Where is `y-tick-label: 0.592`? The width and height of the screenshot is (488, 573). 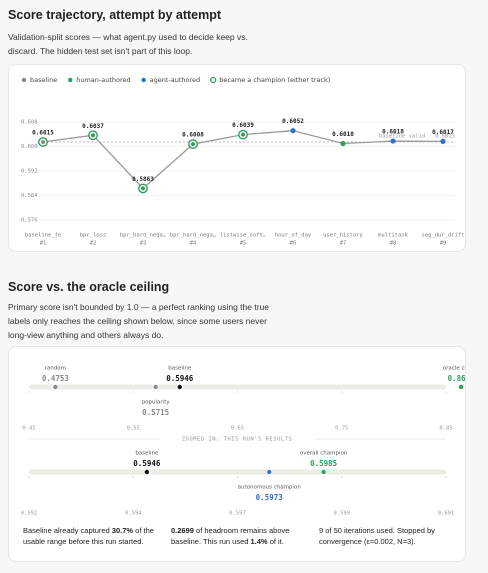
y-tick-label: 0.592 is located at coordinates (29, 172).